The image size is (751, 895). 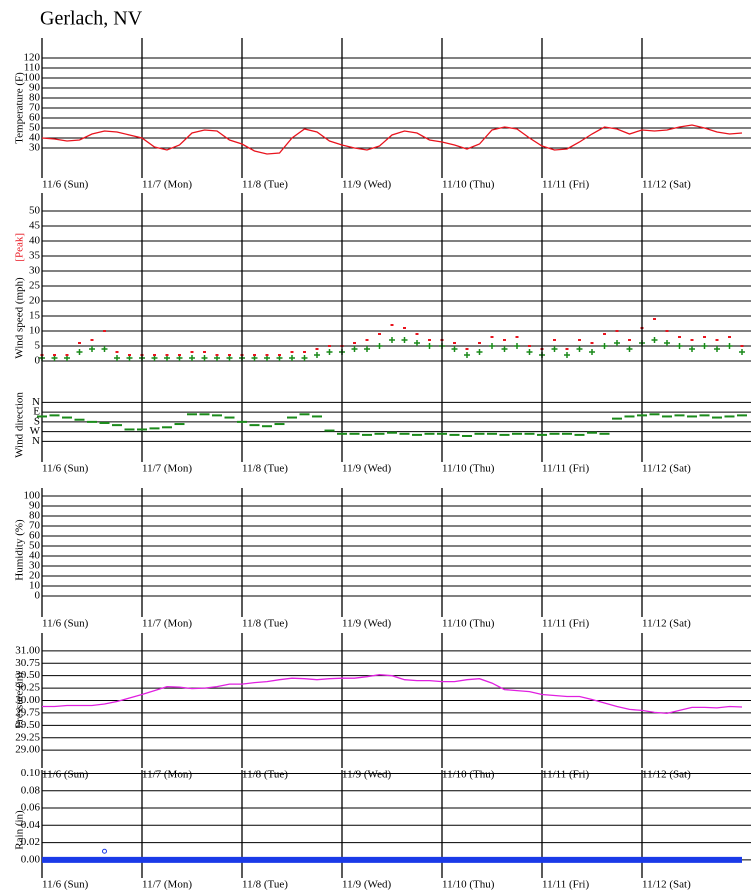 What do you see at coordinates (27, 725) in the screenshot?
I see `y-tick-label: 29.50` at bounding box center [27, 725].